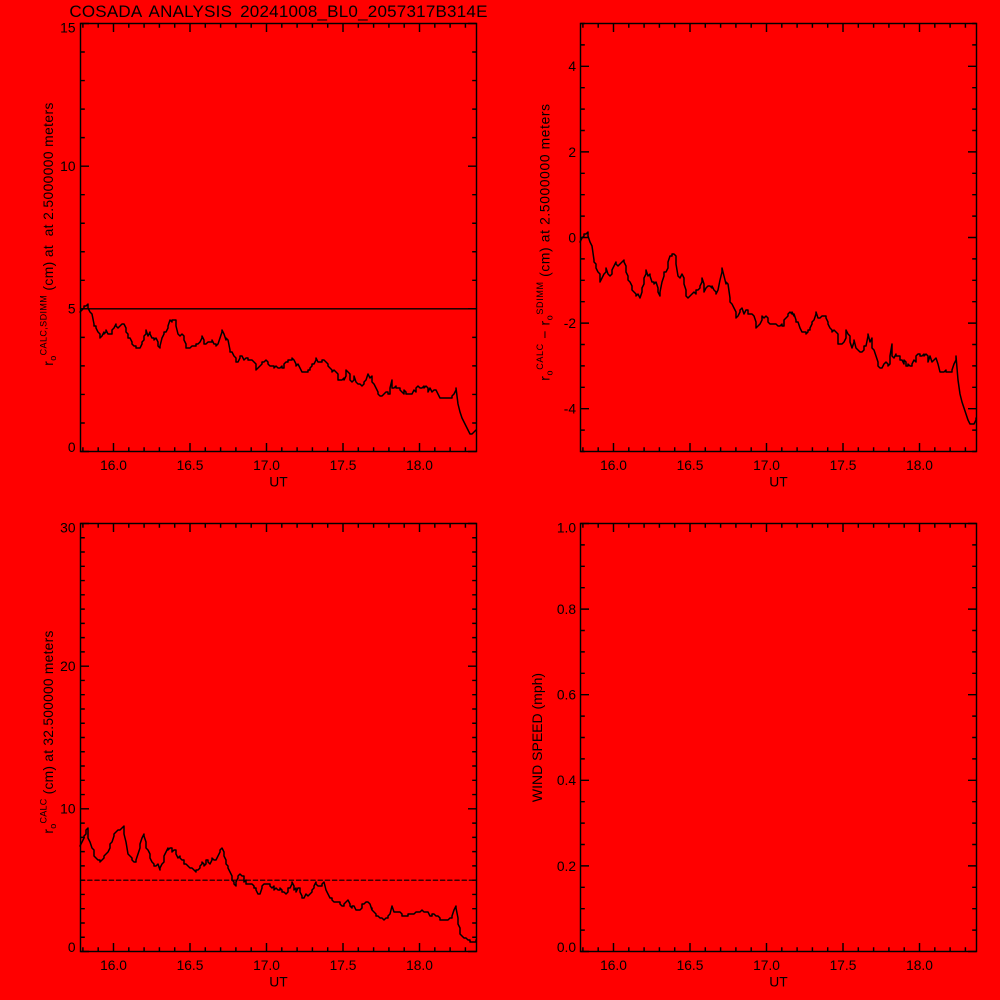 The image size is (1000, 1000). Describe the element at coordinates (72, 309) in the screenshot. I see `svg-text: 5` at that location.